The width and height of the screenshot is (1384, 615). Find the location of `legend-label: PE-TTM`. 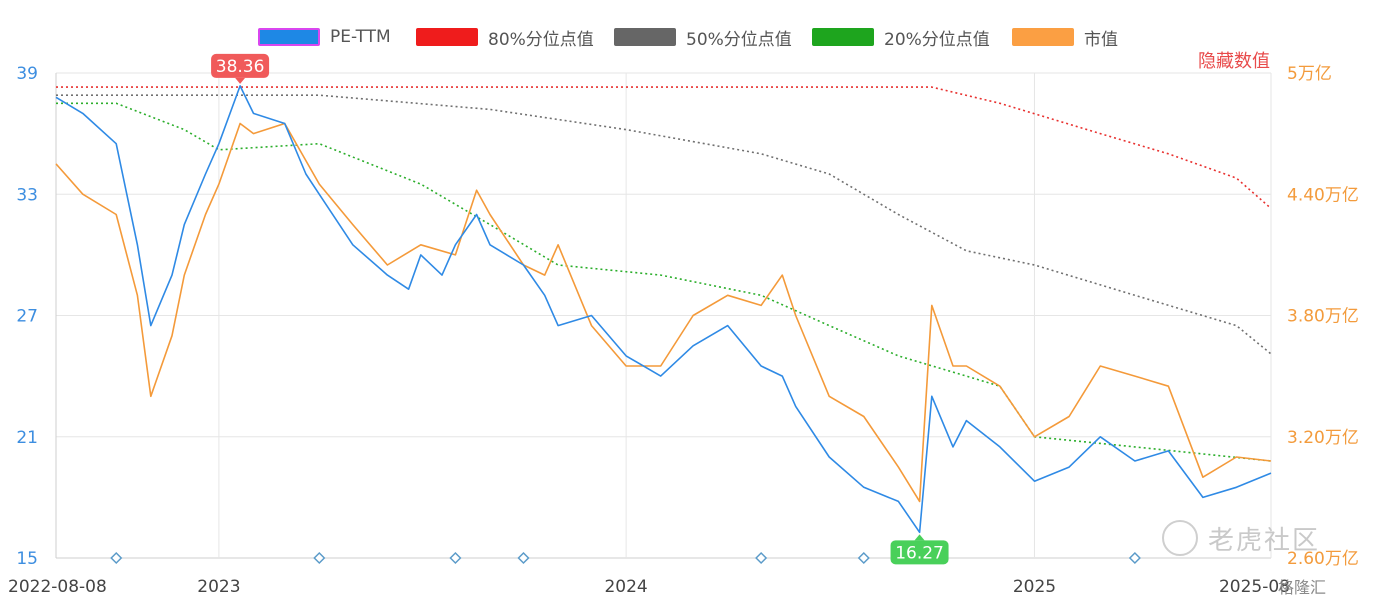

legend-label: PE-TTM is located at coordinates (360, 37).